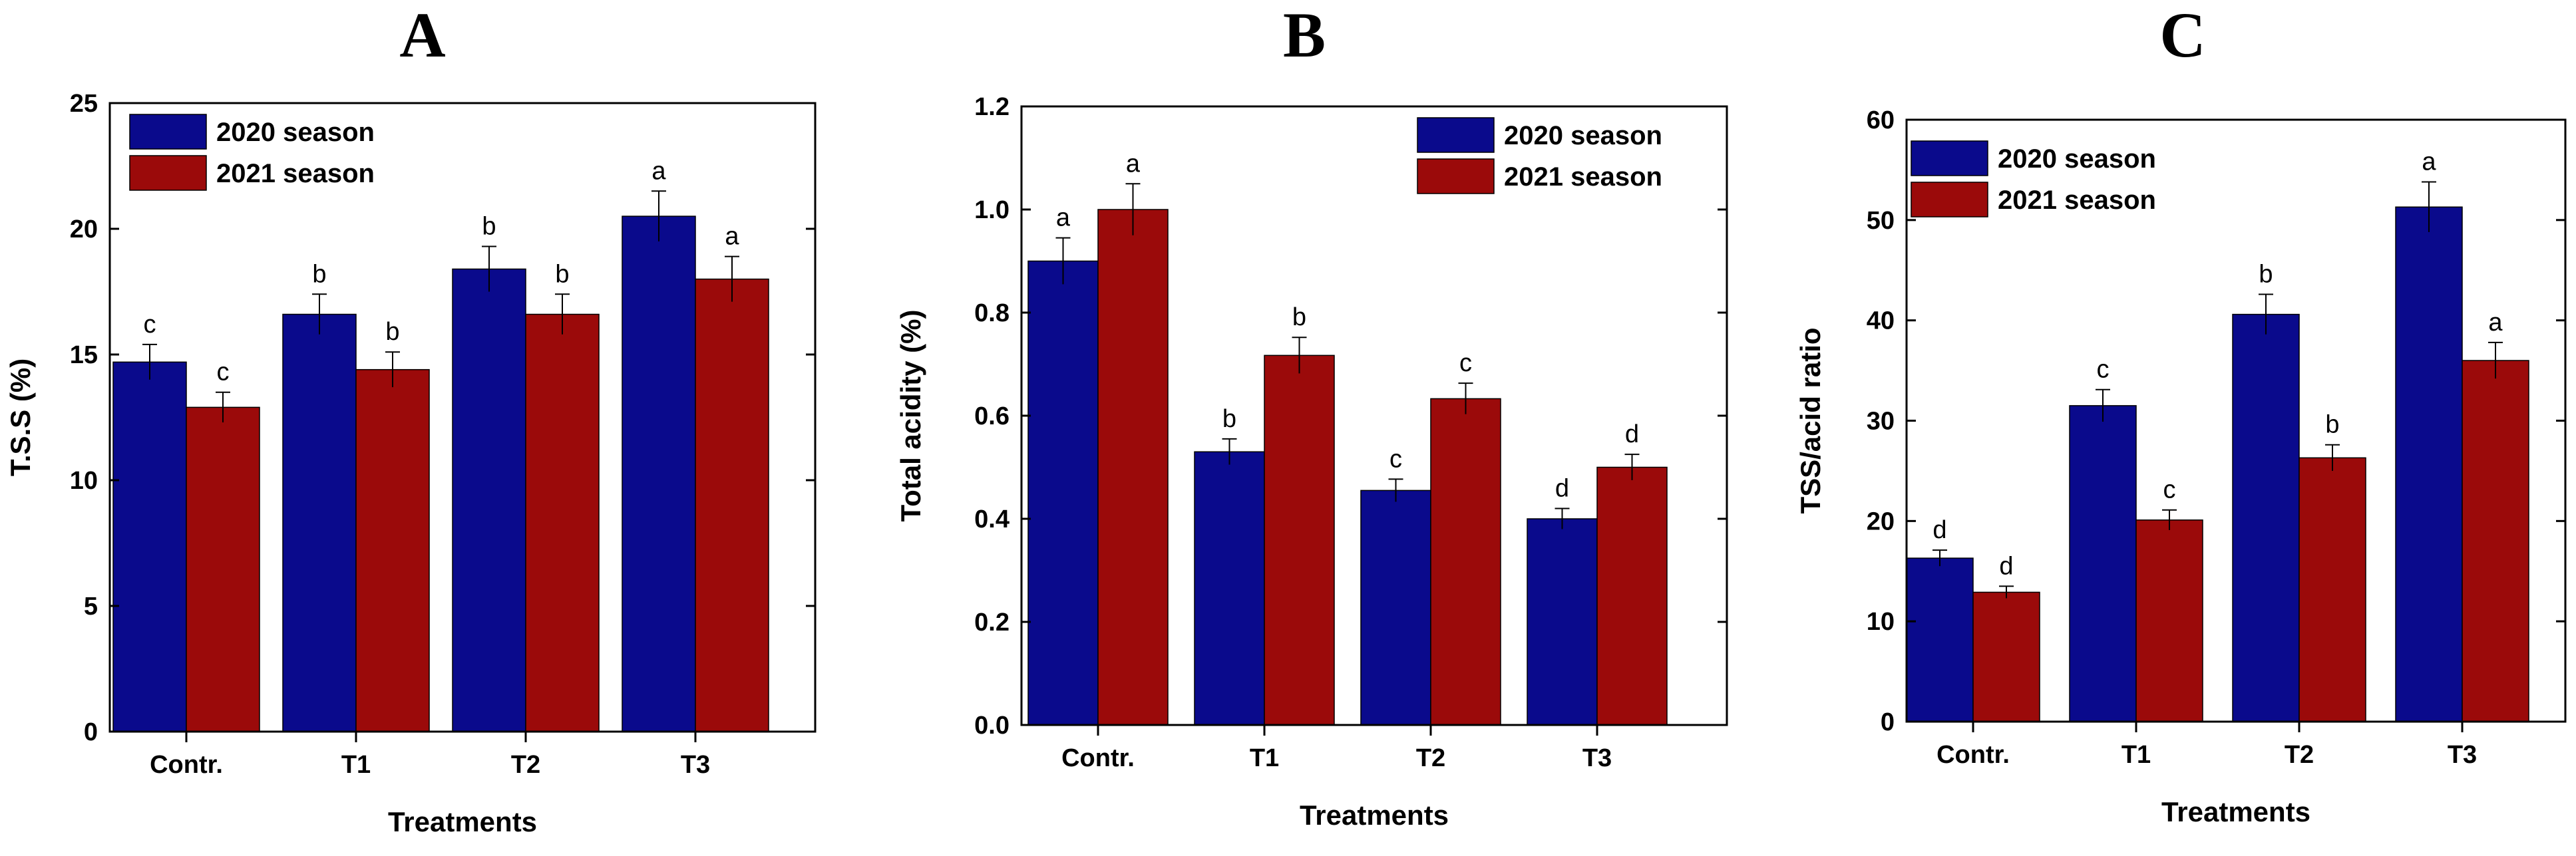 The width and height of the screenshot is (2576, 856). Describe the element at coordinates (489, 226) in the screenshot. I see `significance-letter-a-2020-season-t2: b` at that location.